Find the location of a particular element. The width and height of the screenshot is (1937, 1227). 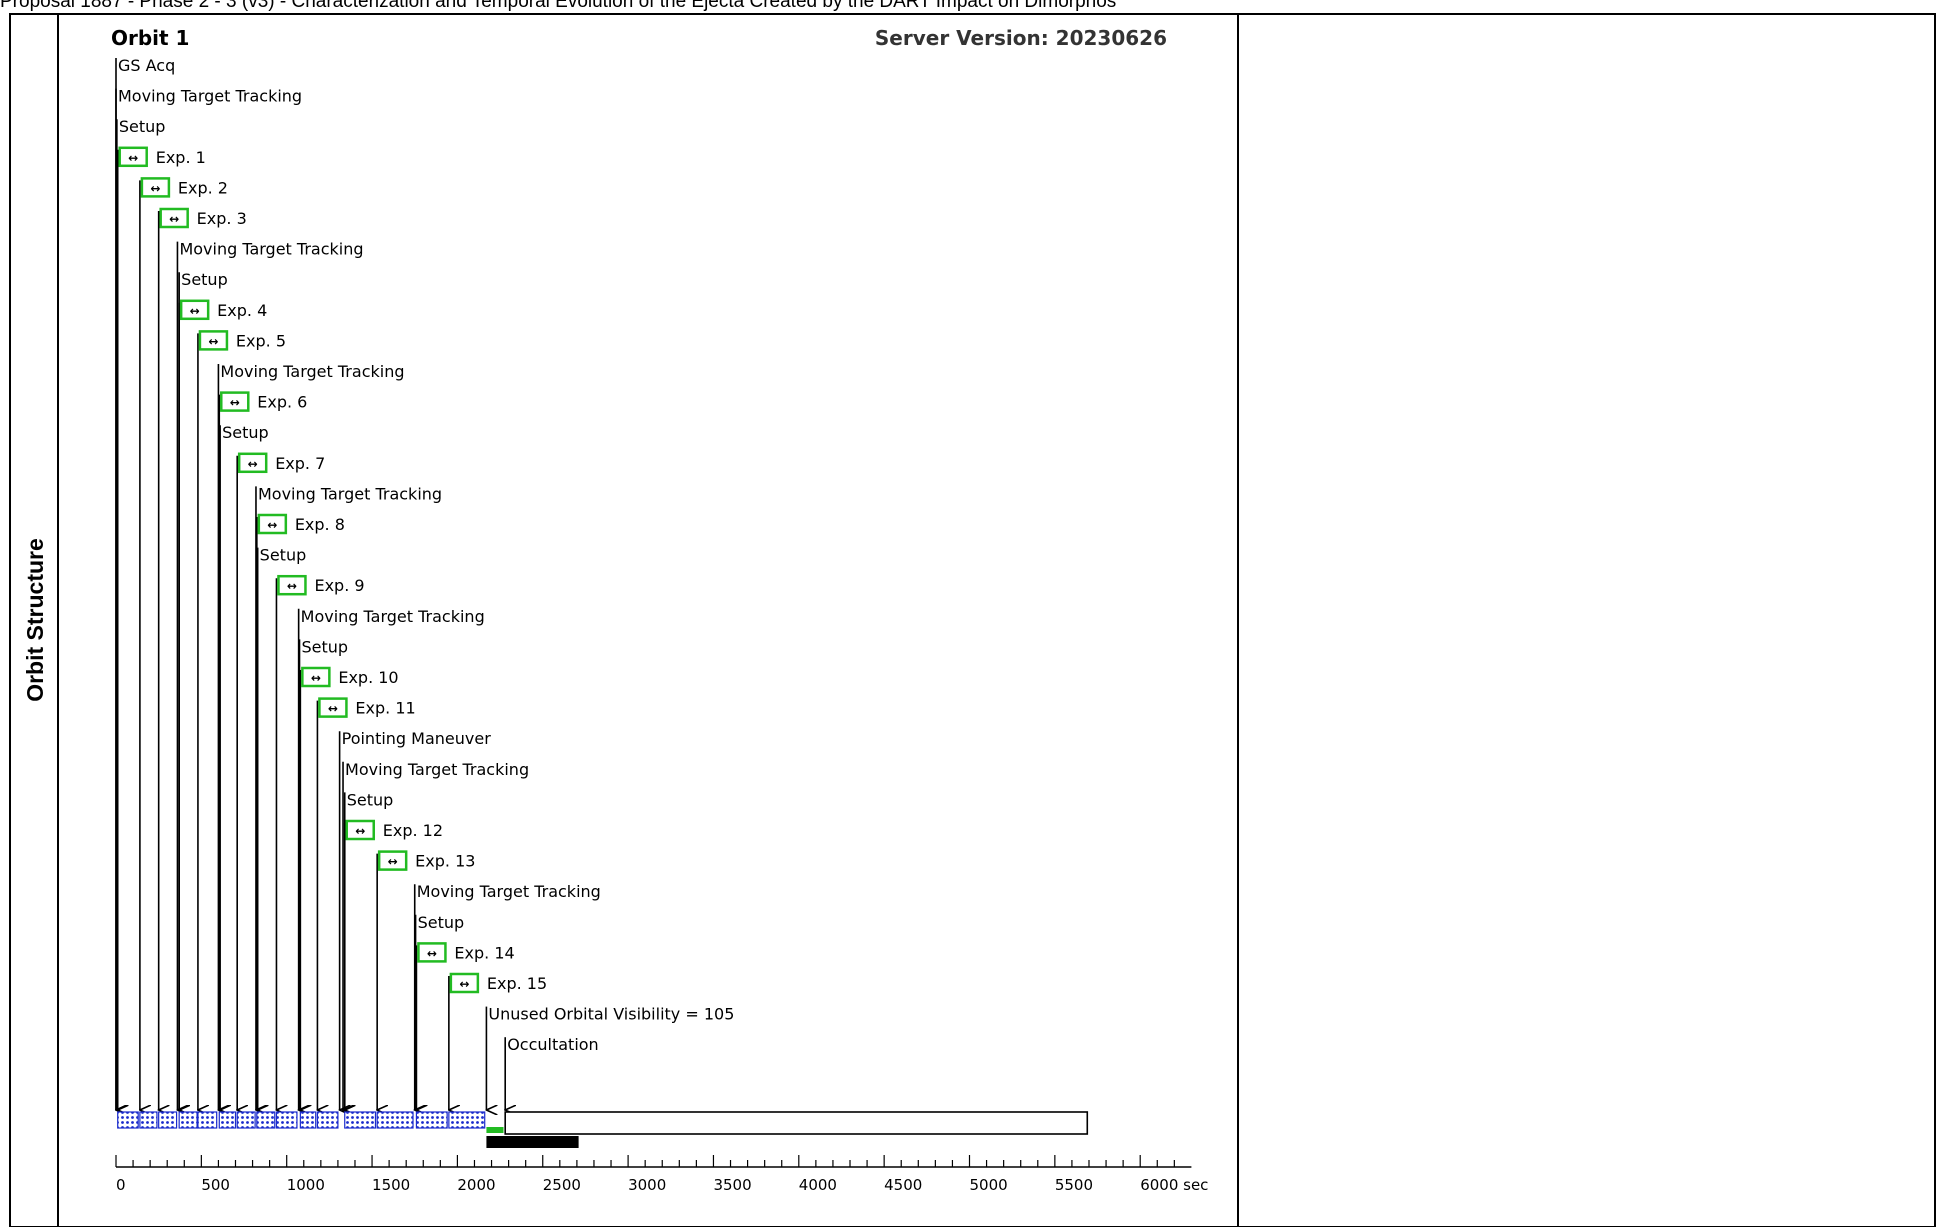

event-label: Exp. 10 is located at coordinates (368, 677).